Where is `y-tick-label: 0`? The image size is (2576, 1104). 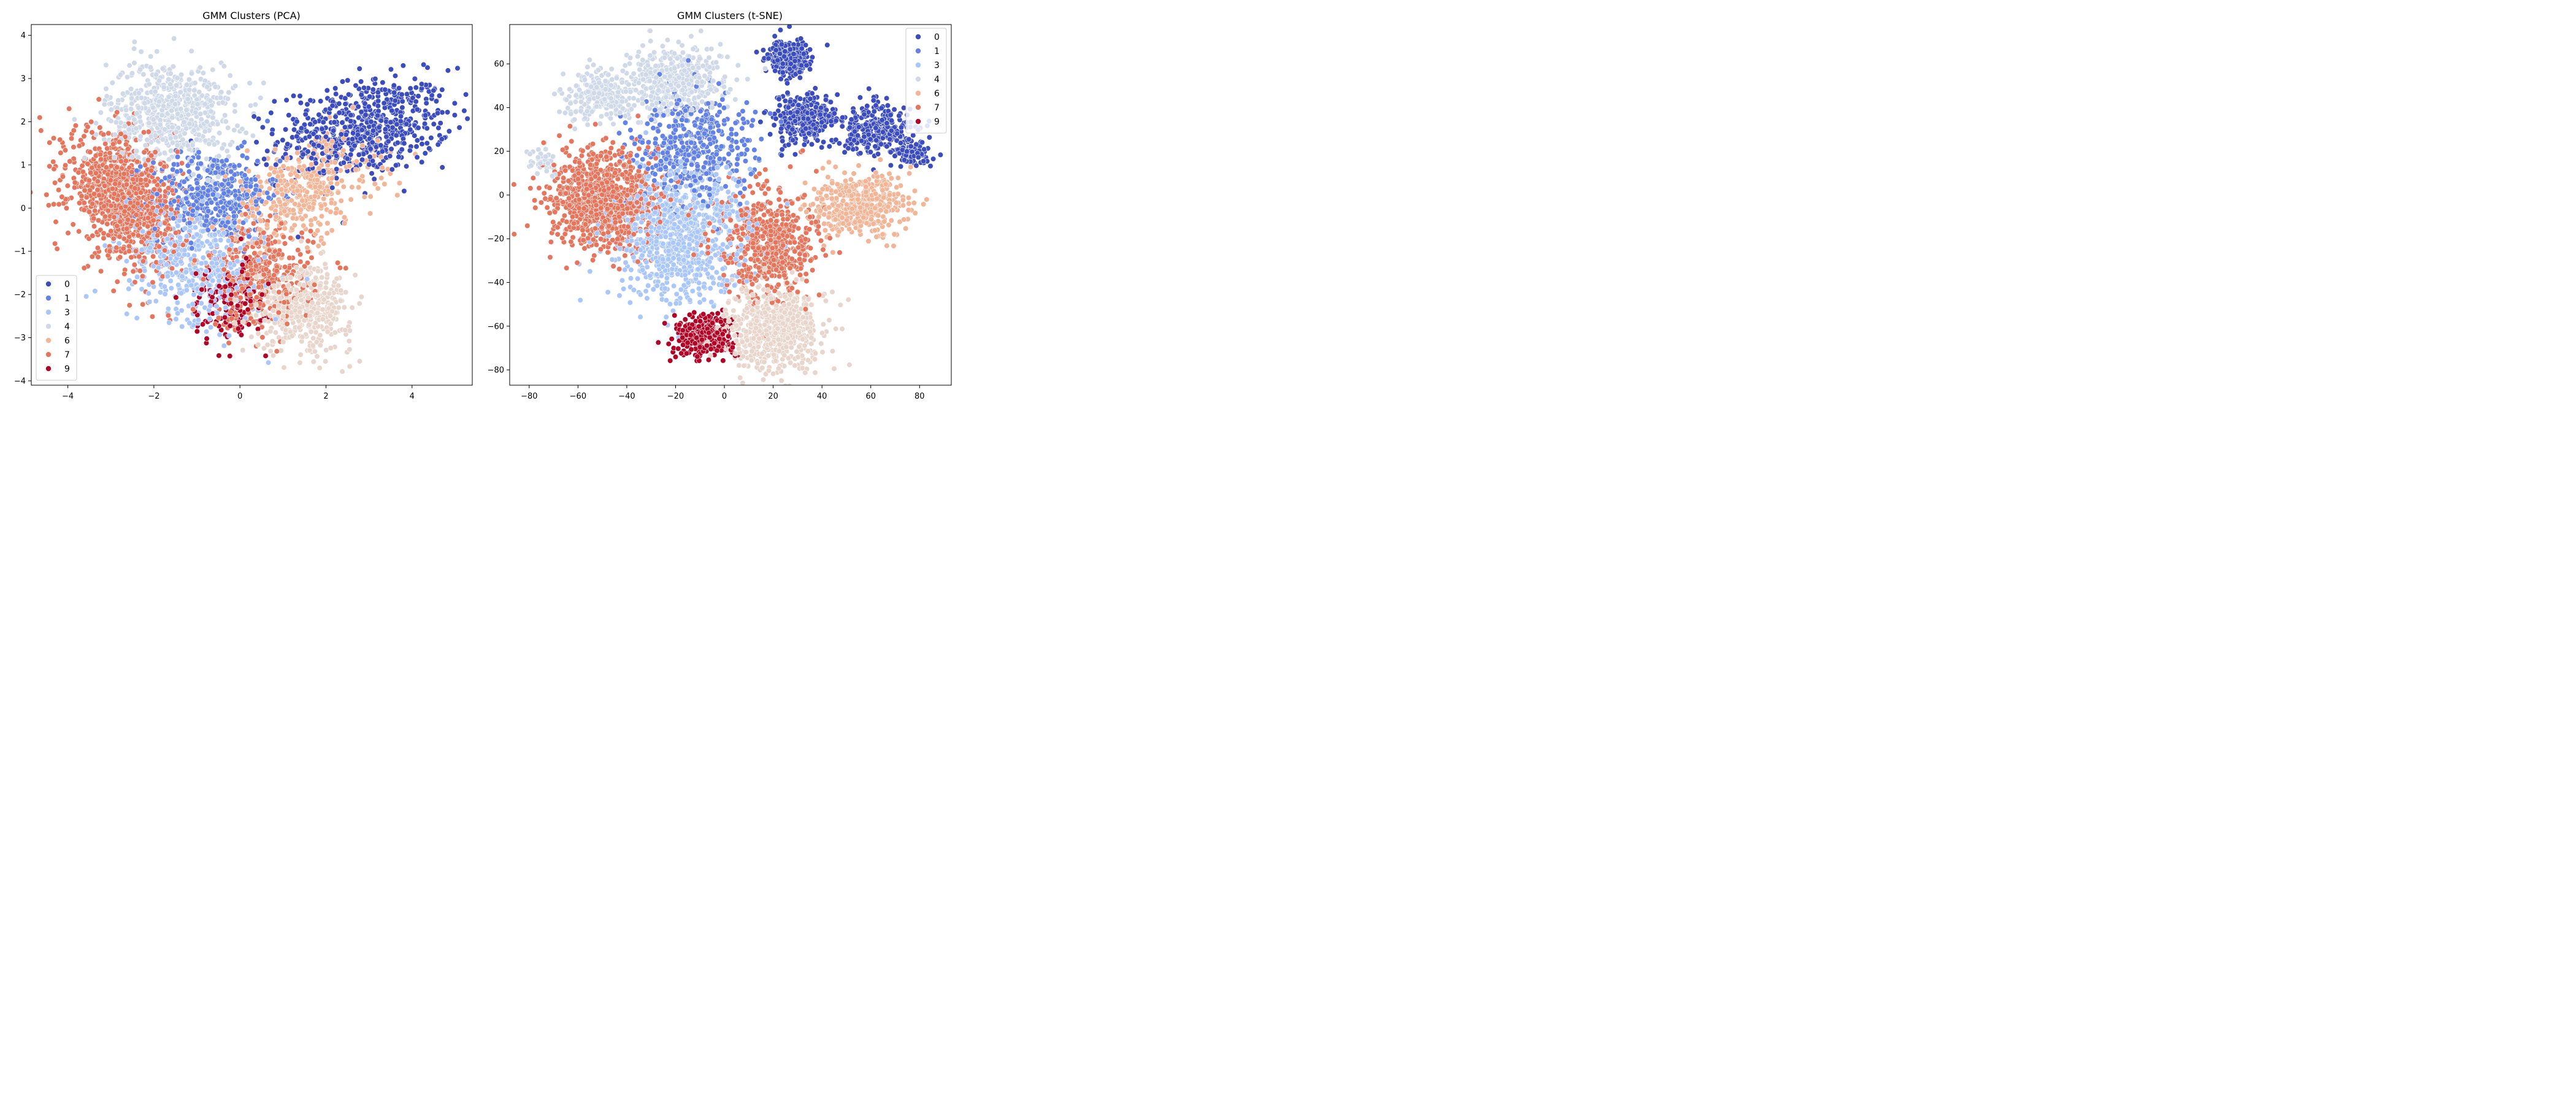 y-tick-label: 0 is located at coordinates (23, 208).